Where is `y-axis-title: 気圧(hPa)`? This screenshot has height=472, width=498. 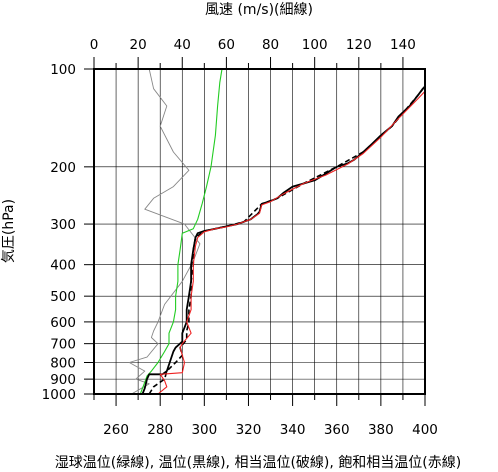 y-axis-title: 気圧(hPa) is located at coordinates (9, 231).